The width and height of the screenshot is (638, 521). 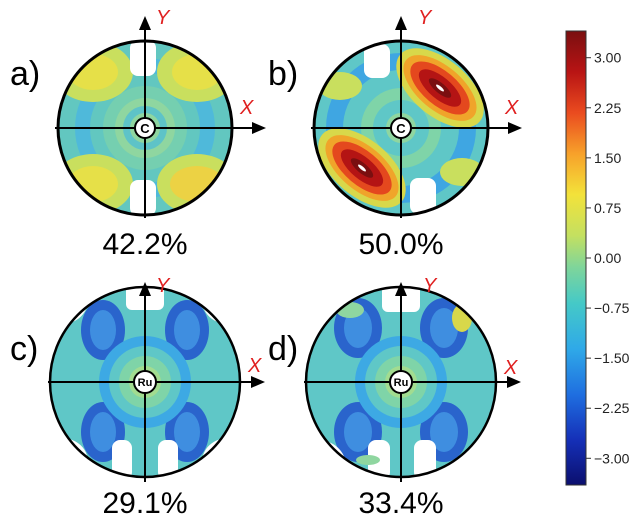 I want to click on center-atom-c: Ru, so click(x=145, y=382).